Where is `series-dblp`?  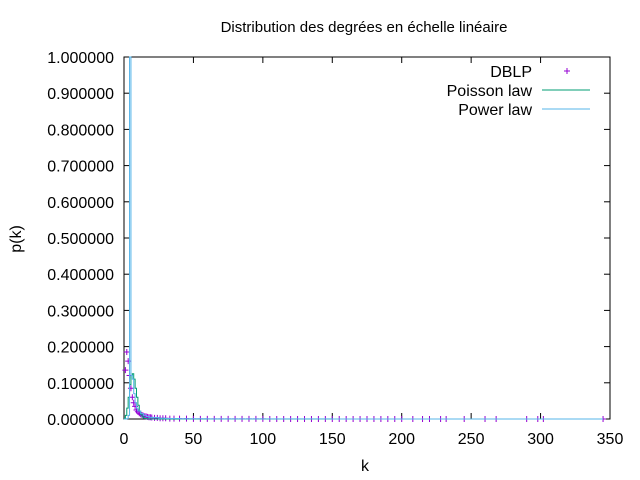 series-dblp is located at coordinates (364, 385).